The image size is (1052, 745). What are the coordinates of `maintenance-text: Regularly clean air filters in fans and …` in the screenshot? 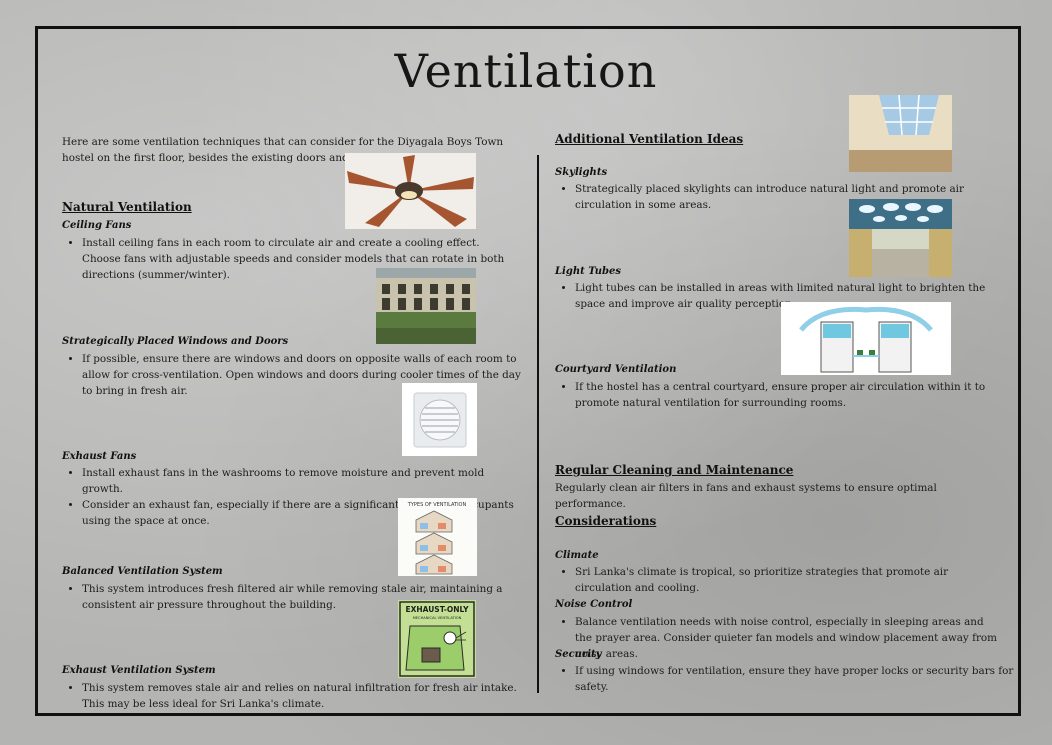 It's located at (746, 496).